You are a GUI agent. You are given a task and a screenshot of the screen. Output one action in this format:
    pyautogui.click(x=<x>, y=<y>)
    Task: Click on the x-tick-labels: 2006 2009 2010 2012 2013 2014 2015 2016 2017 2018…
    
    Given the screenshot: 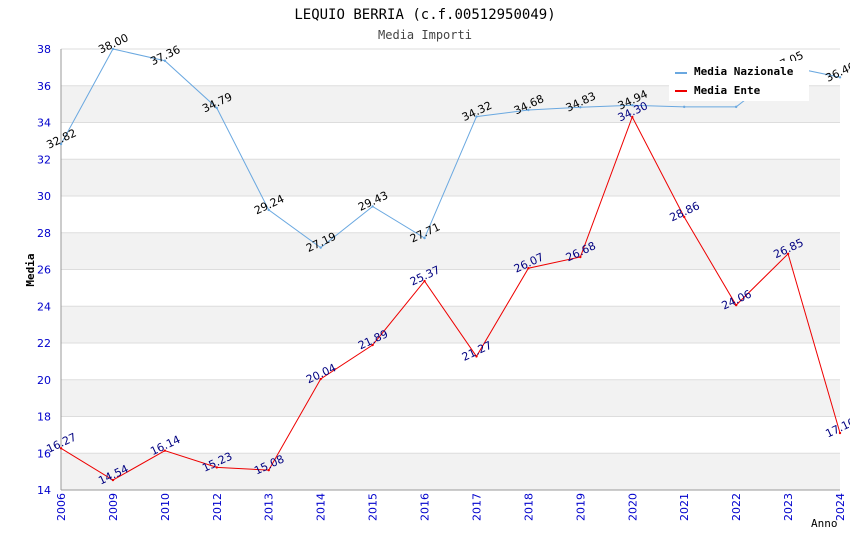 What is the action you would take?
    pyautogui.click(x=451, y=507)
    